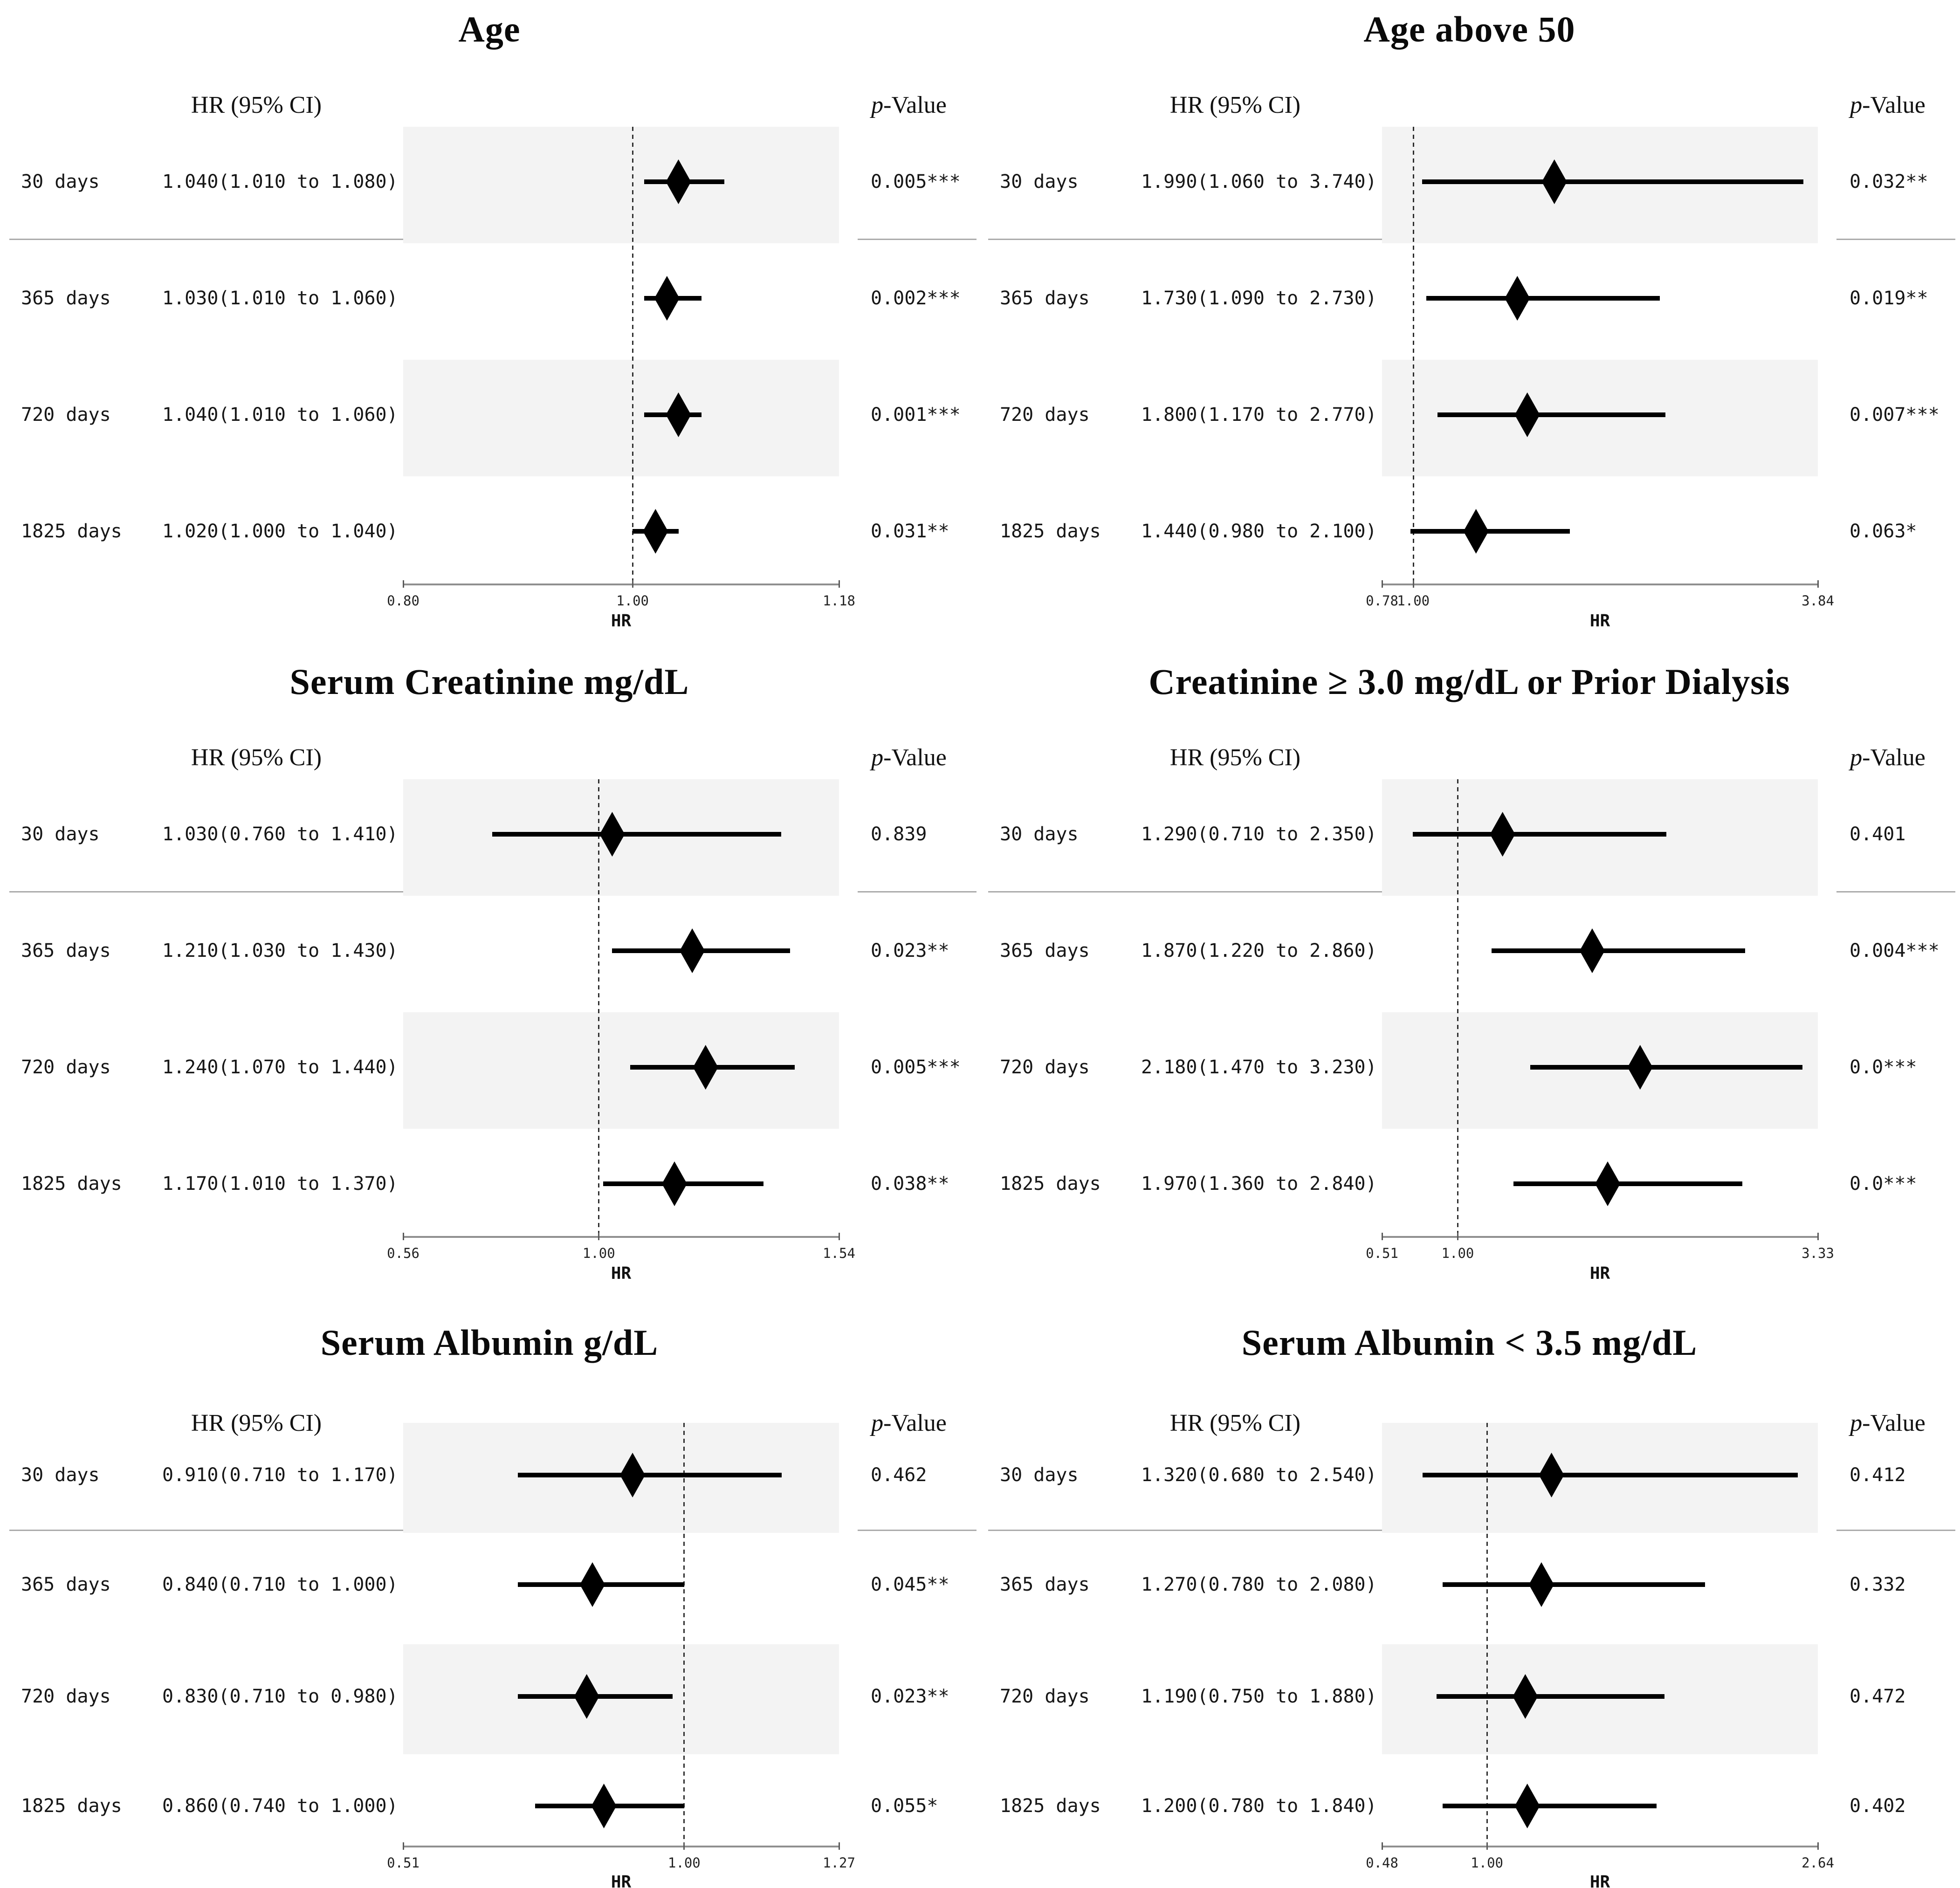 The width and height of the screenshot is (1960, 1888). Describe the element at coordinates (1469, 1342) in the screenshot. I see `panel-title: Serum Albumin < 3.5 mg/dL` at that location.